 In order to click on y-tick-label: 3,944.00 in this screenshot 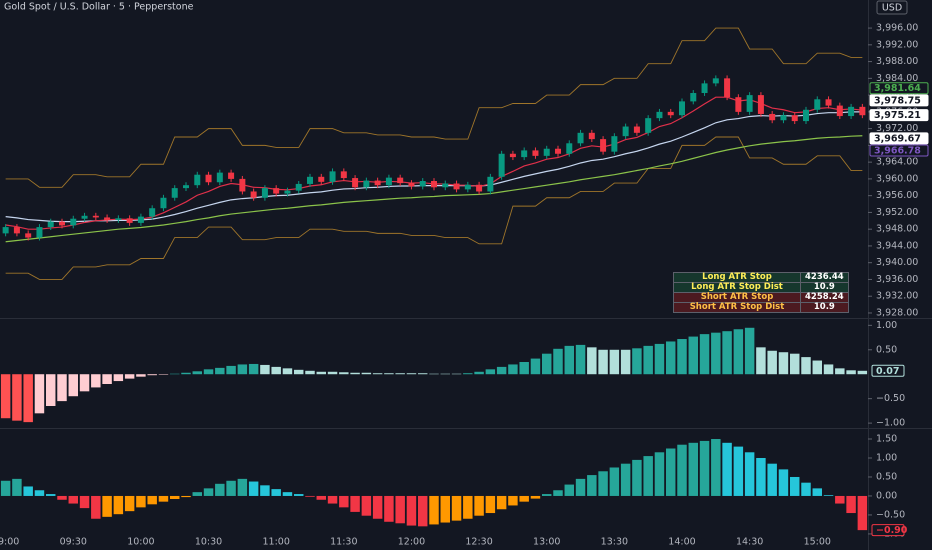, I will do `click(897, 245)`.